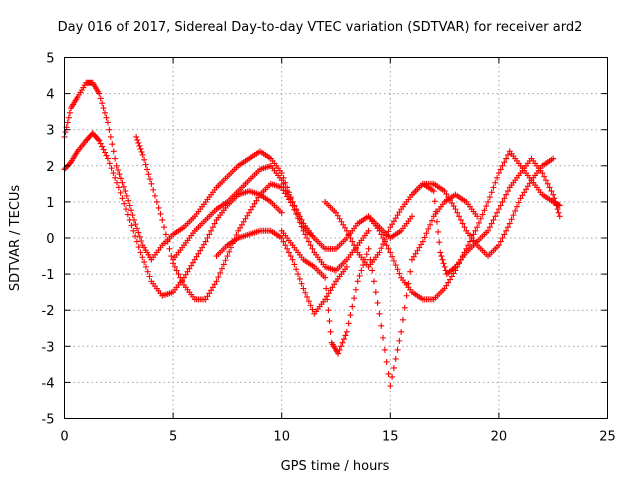 The width and height of the screenshot is (640, 480). I want to click on y-axis-label: SDTVAR / TECUs, so click(15, 238).